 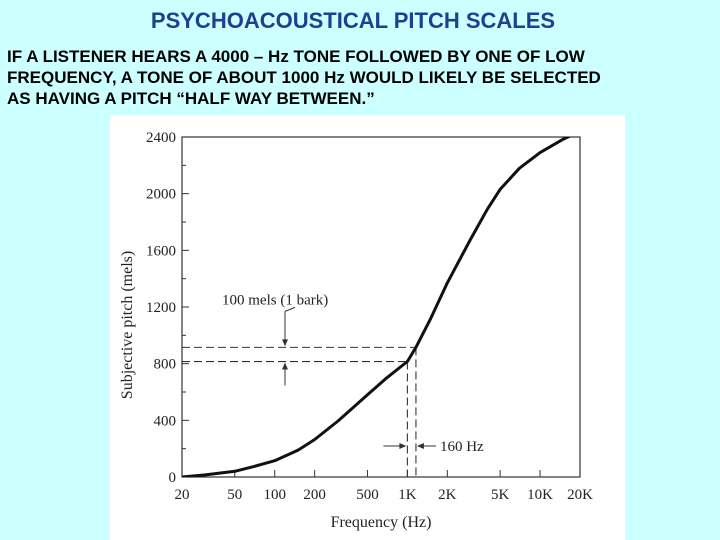 I want to click on y-tick-label: 2000, so click(x=161, y=195).